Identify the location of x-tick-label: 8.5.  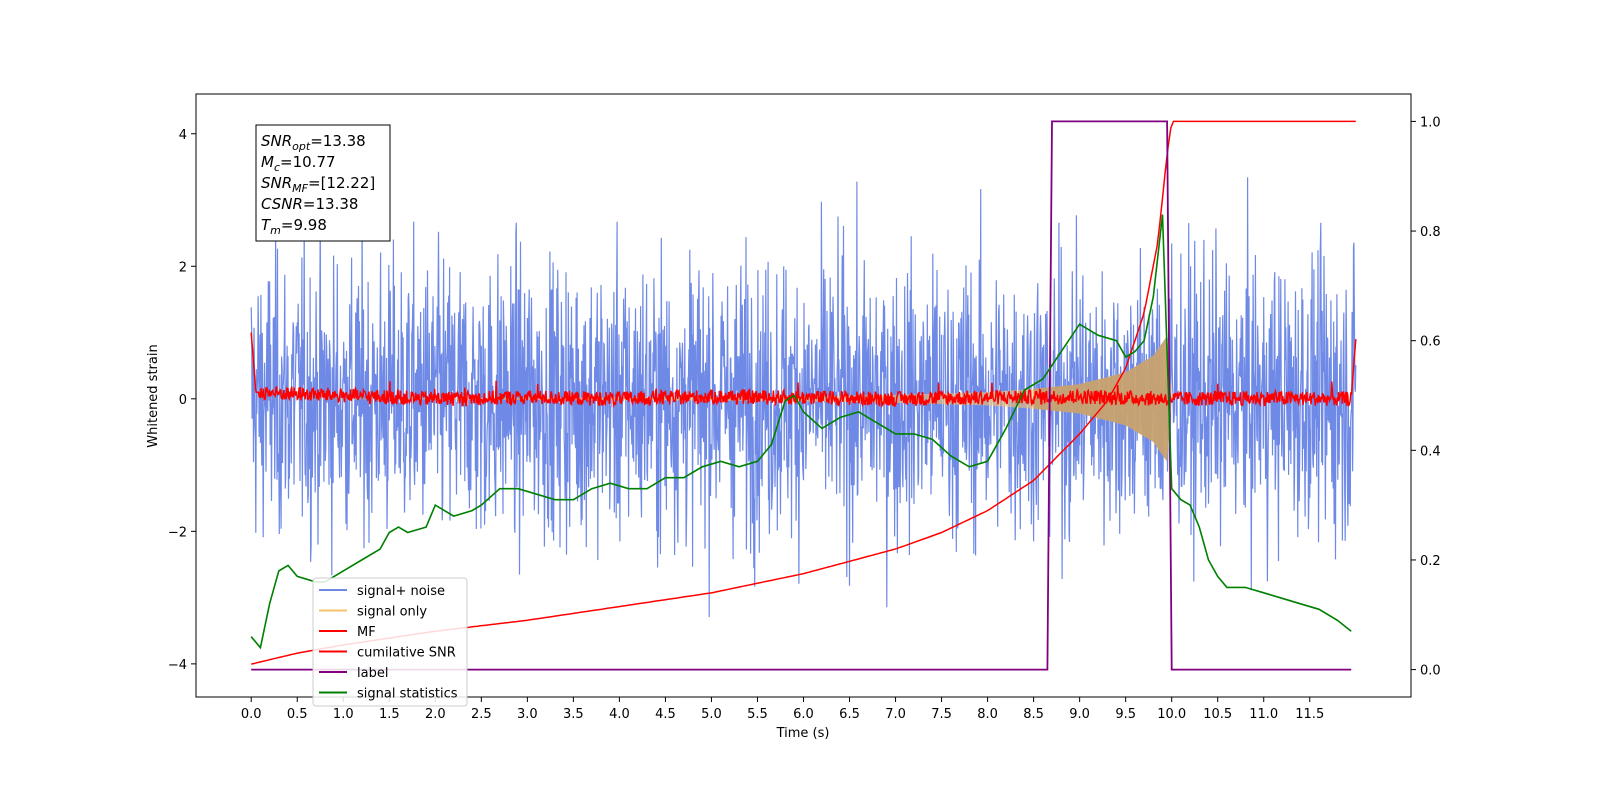
(1033, 714).